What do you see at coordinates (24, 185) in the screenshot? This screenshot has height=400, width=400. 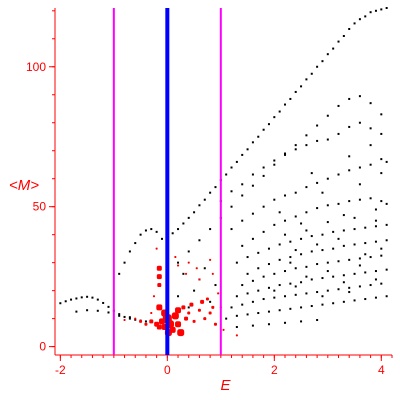 I see `y-axis-label: <M>` at bounding box center [24, 185].